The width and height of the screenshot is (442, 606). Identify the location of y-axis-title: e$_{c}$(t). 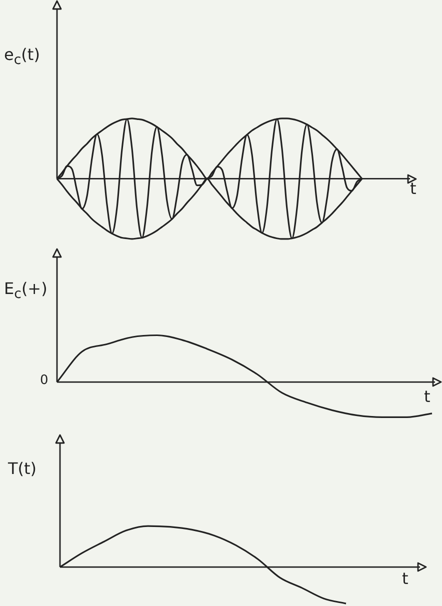
(22, 57).